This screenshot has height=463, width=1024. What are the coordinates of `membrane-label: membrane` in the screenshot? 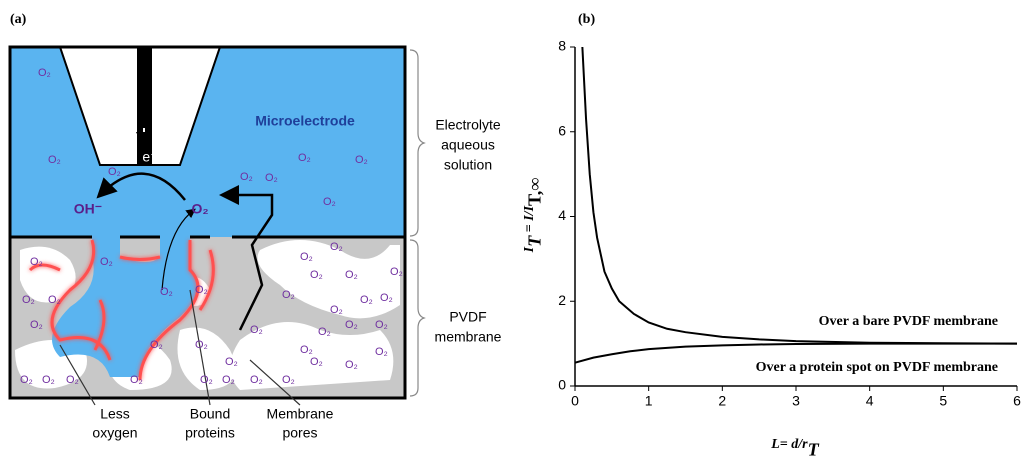 It's located at (468, 337).